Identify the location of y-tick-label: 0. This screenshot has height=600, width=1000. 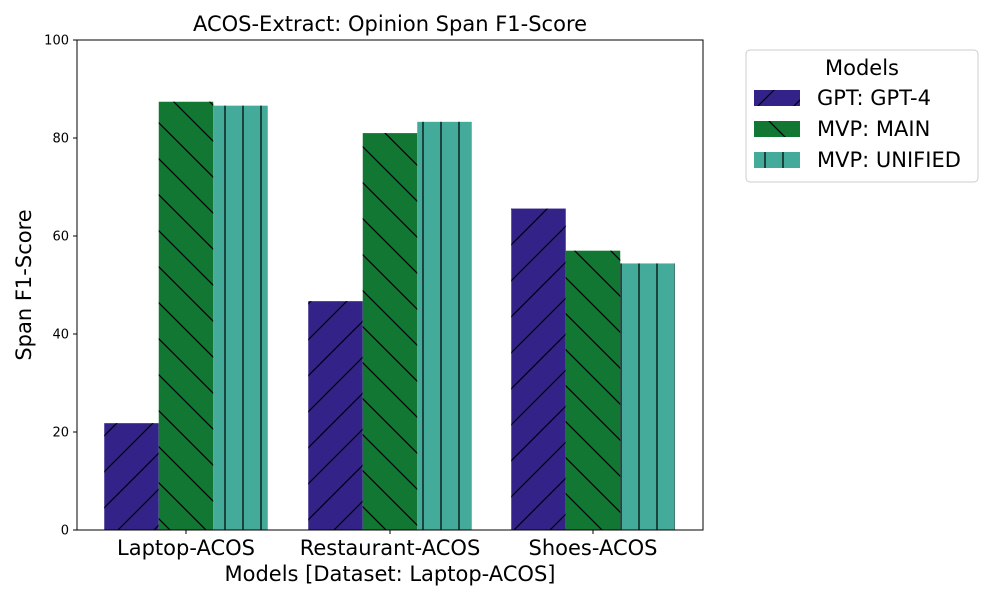
(65, 531).